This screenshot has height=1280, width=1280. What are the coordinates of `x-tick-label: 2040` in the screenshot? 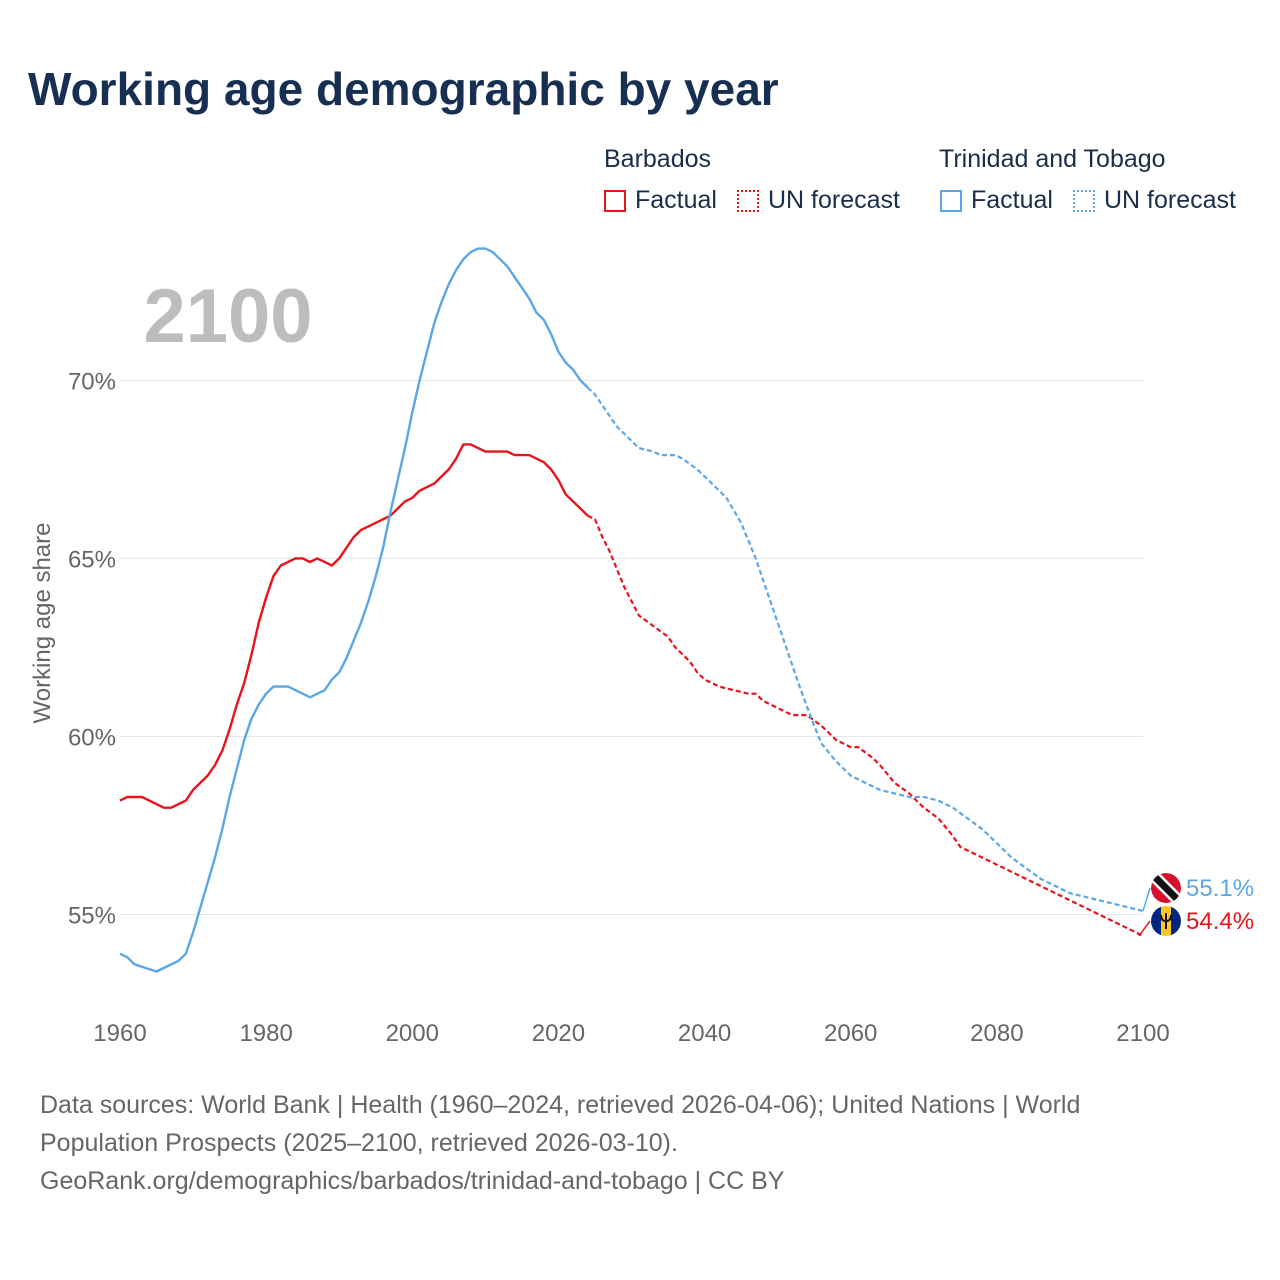 It's located at (704, 1033).